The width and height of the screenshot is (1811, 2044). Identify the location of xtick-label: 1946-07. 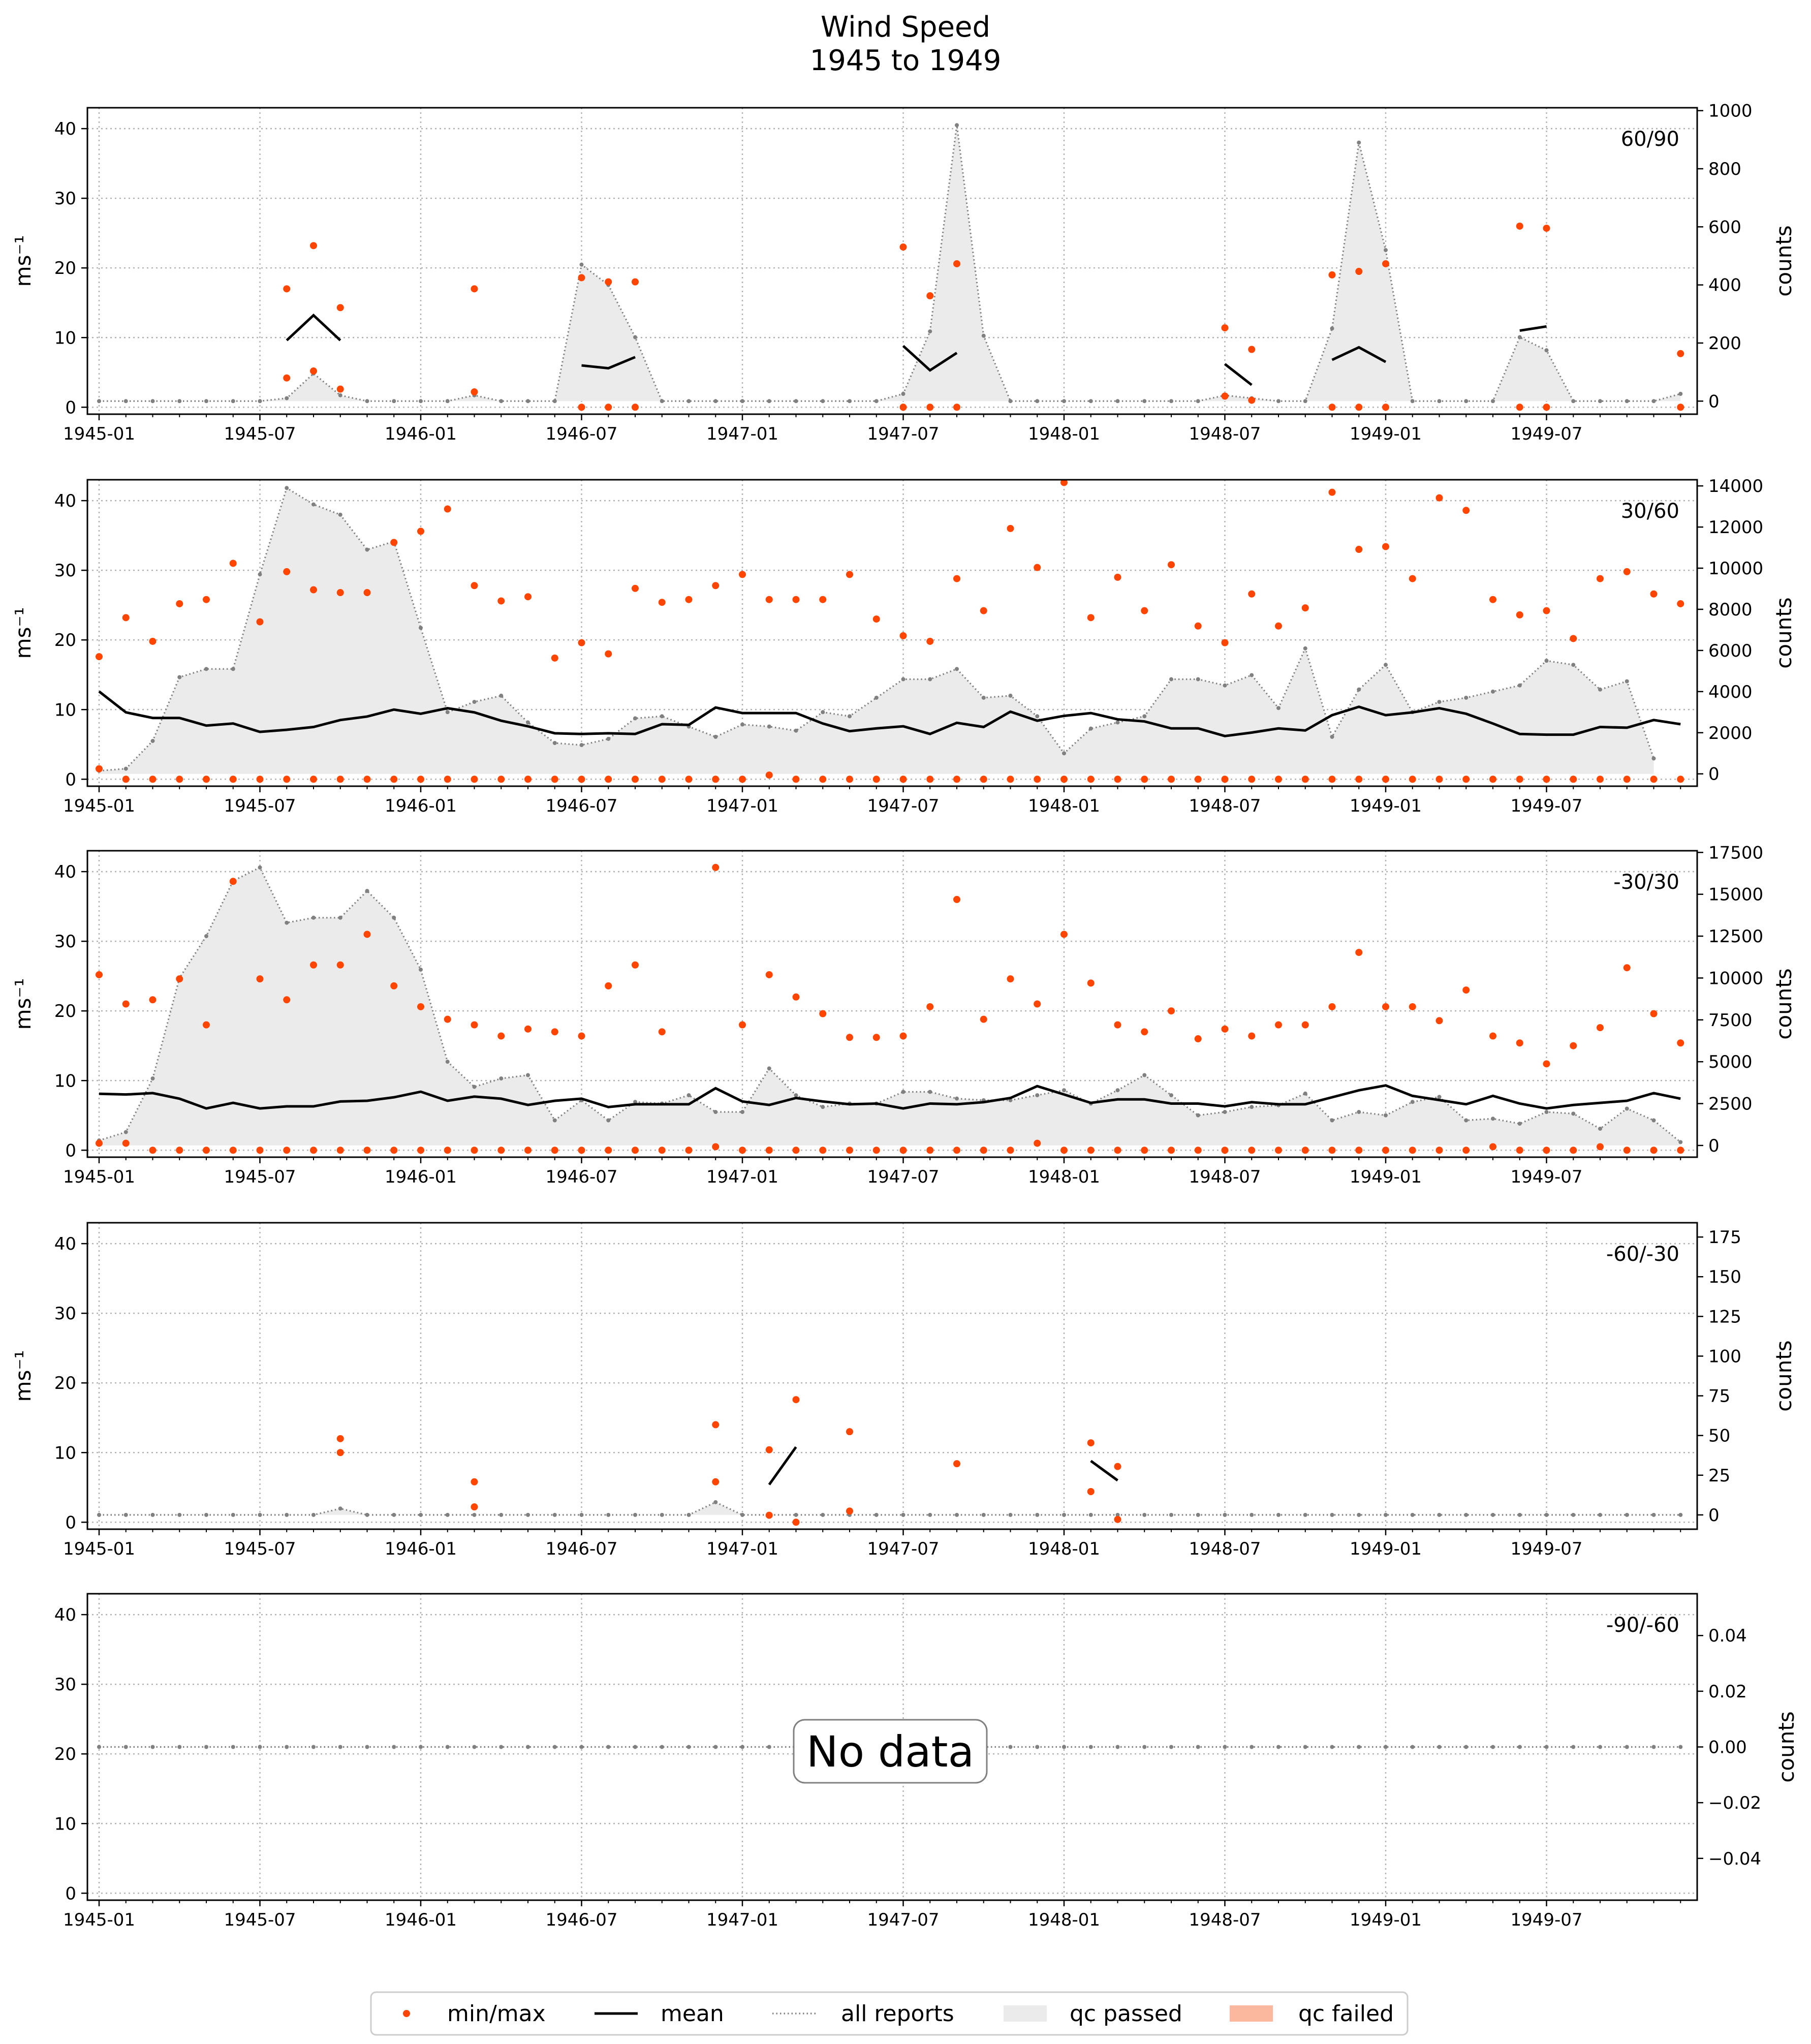
(581, 434).